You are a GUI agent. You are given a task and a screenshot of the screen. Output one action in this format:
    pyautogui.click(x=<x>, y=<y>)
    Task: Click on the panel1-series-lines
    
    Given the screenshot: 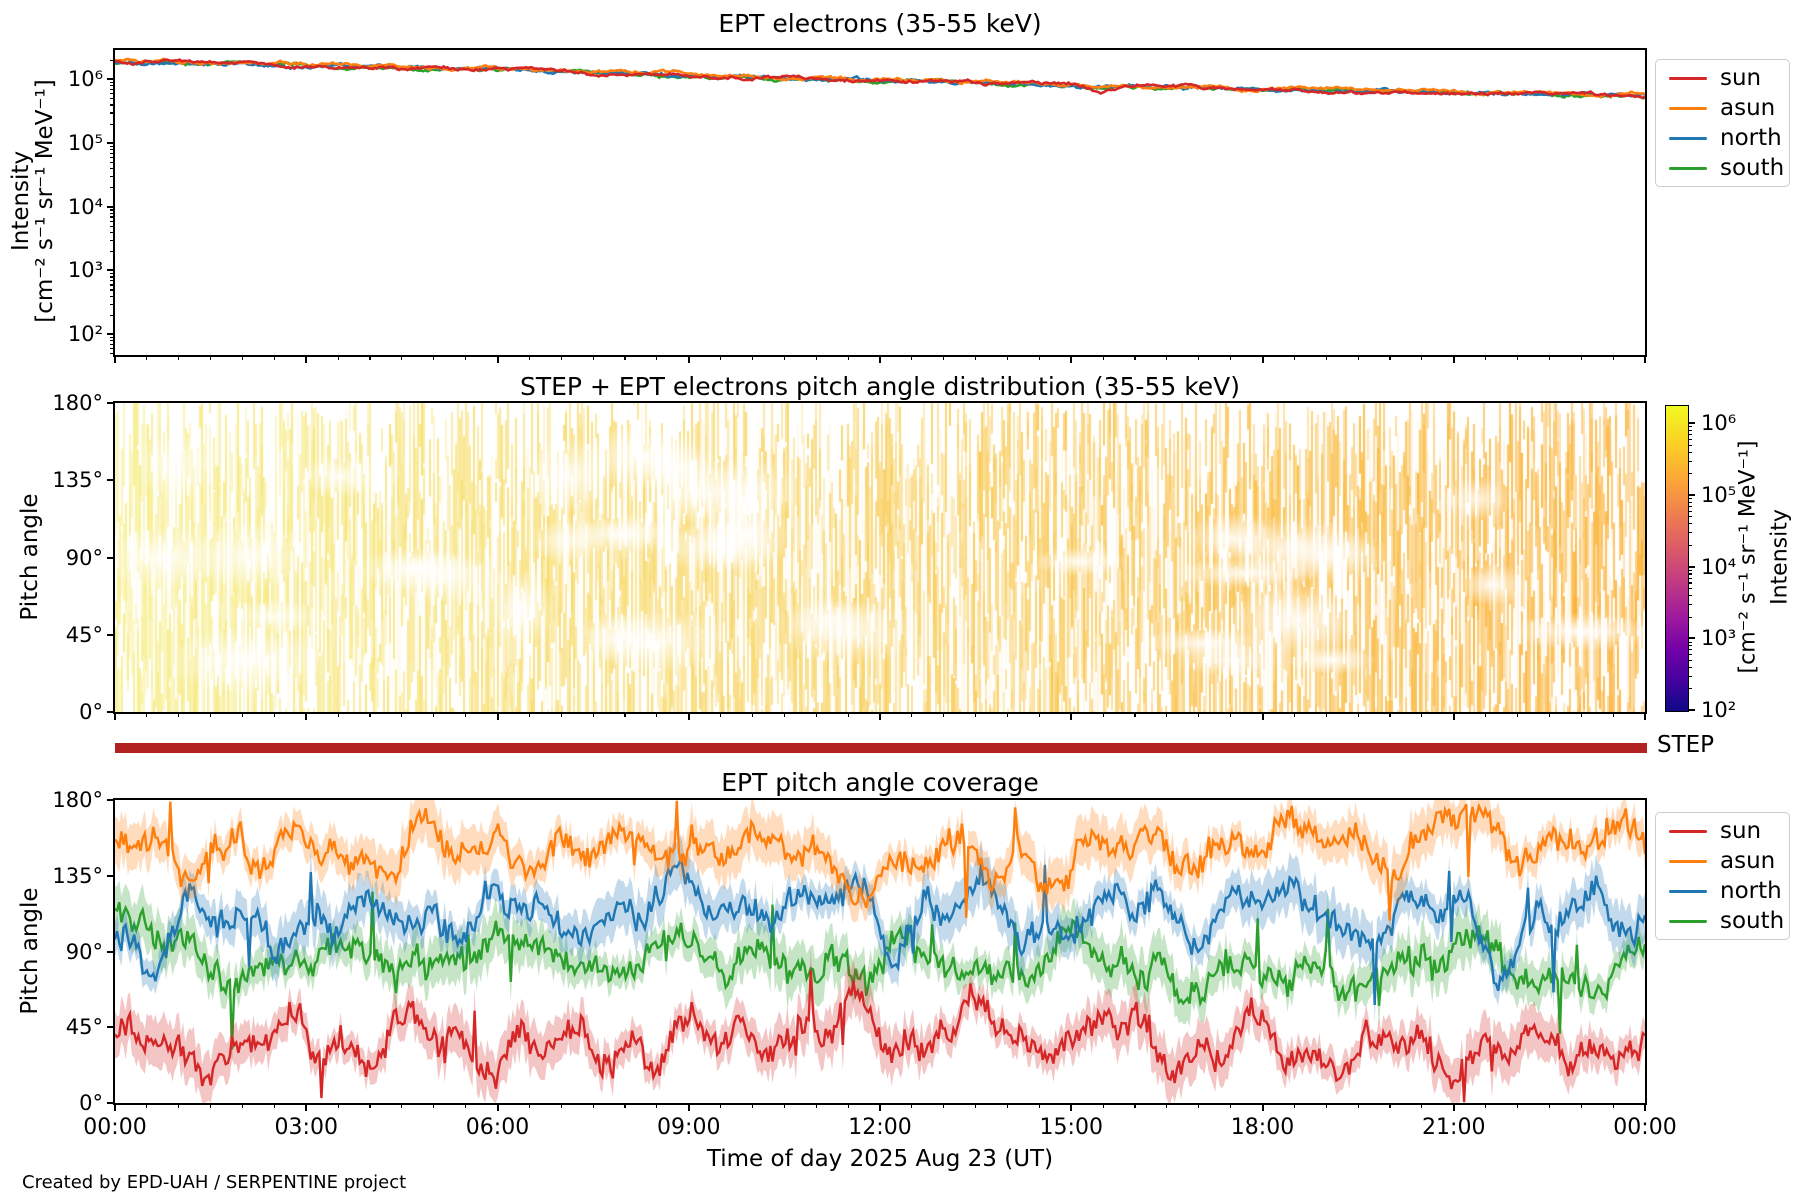 What is the action you would take?
    pyautogui.click(x=880, y=78)
    